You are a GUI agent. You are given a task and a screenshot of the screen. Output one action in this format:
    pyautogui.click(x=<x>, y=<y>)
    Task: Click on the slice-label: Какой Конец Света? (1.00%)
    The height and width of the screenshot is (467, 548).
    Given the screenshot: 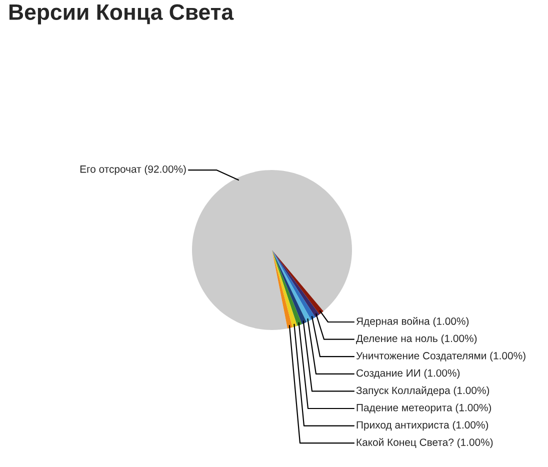 What is the action you would take?
    pyautogui.click(x=424, y=443)
    